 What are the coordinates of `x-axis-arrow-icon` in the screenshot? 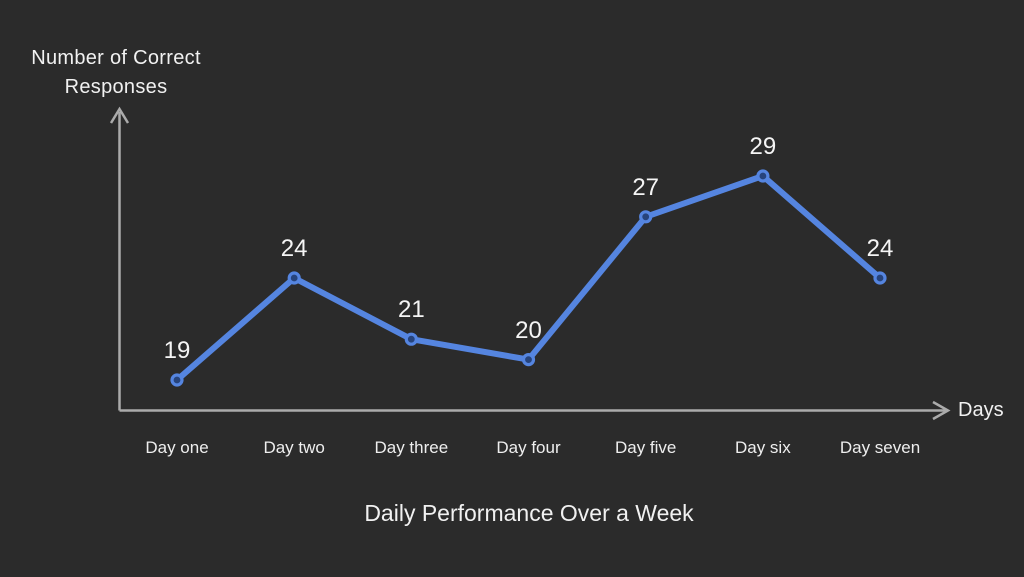 It's located at (941, 410).